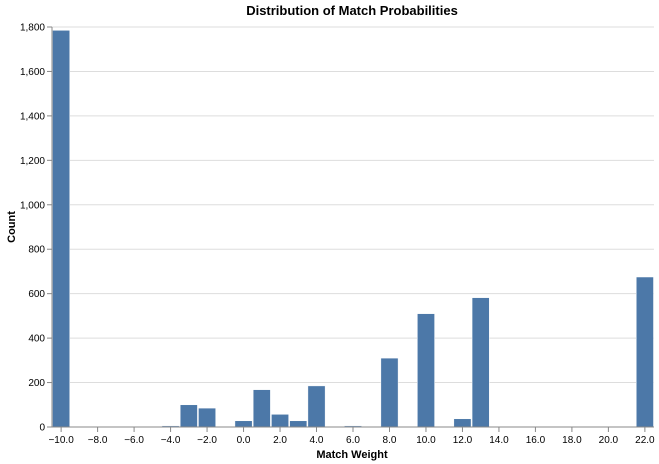  I want to click on y-tick-label: 1,800, so click(32, 28).